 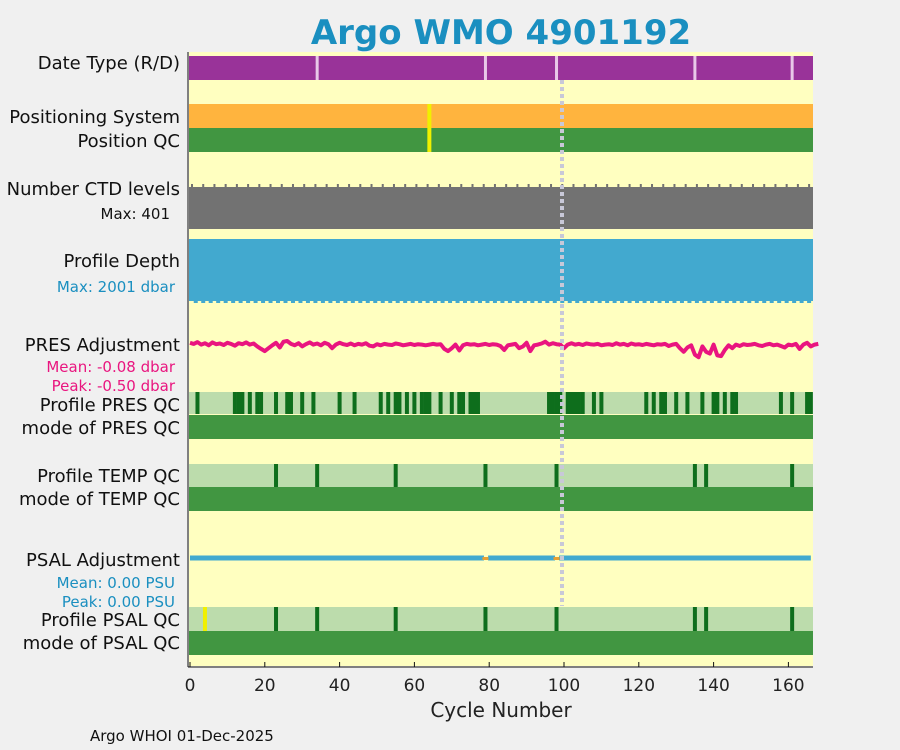 What do you see at coordinates (114, 386) in the screenshot?
I see `pres-peak-text: Peak: -0.50 dbar` at bounding box center [114, 386].